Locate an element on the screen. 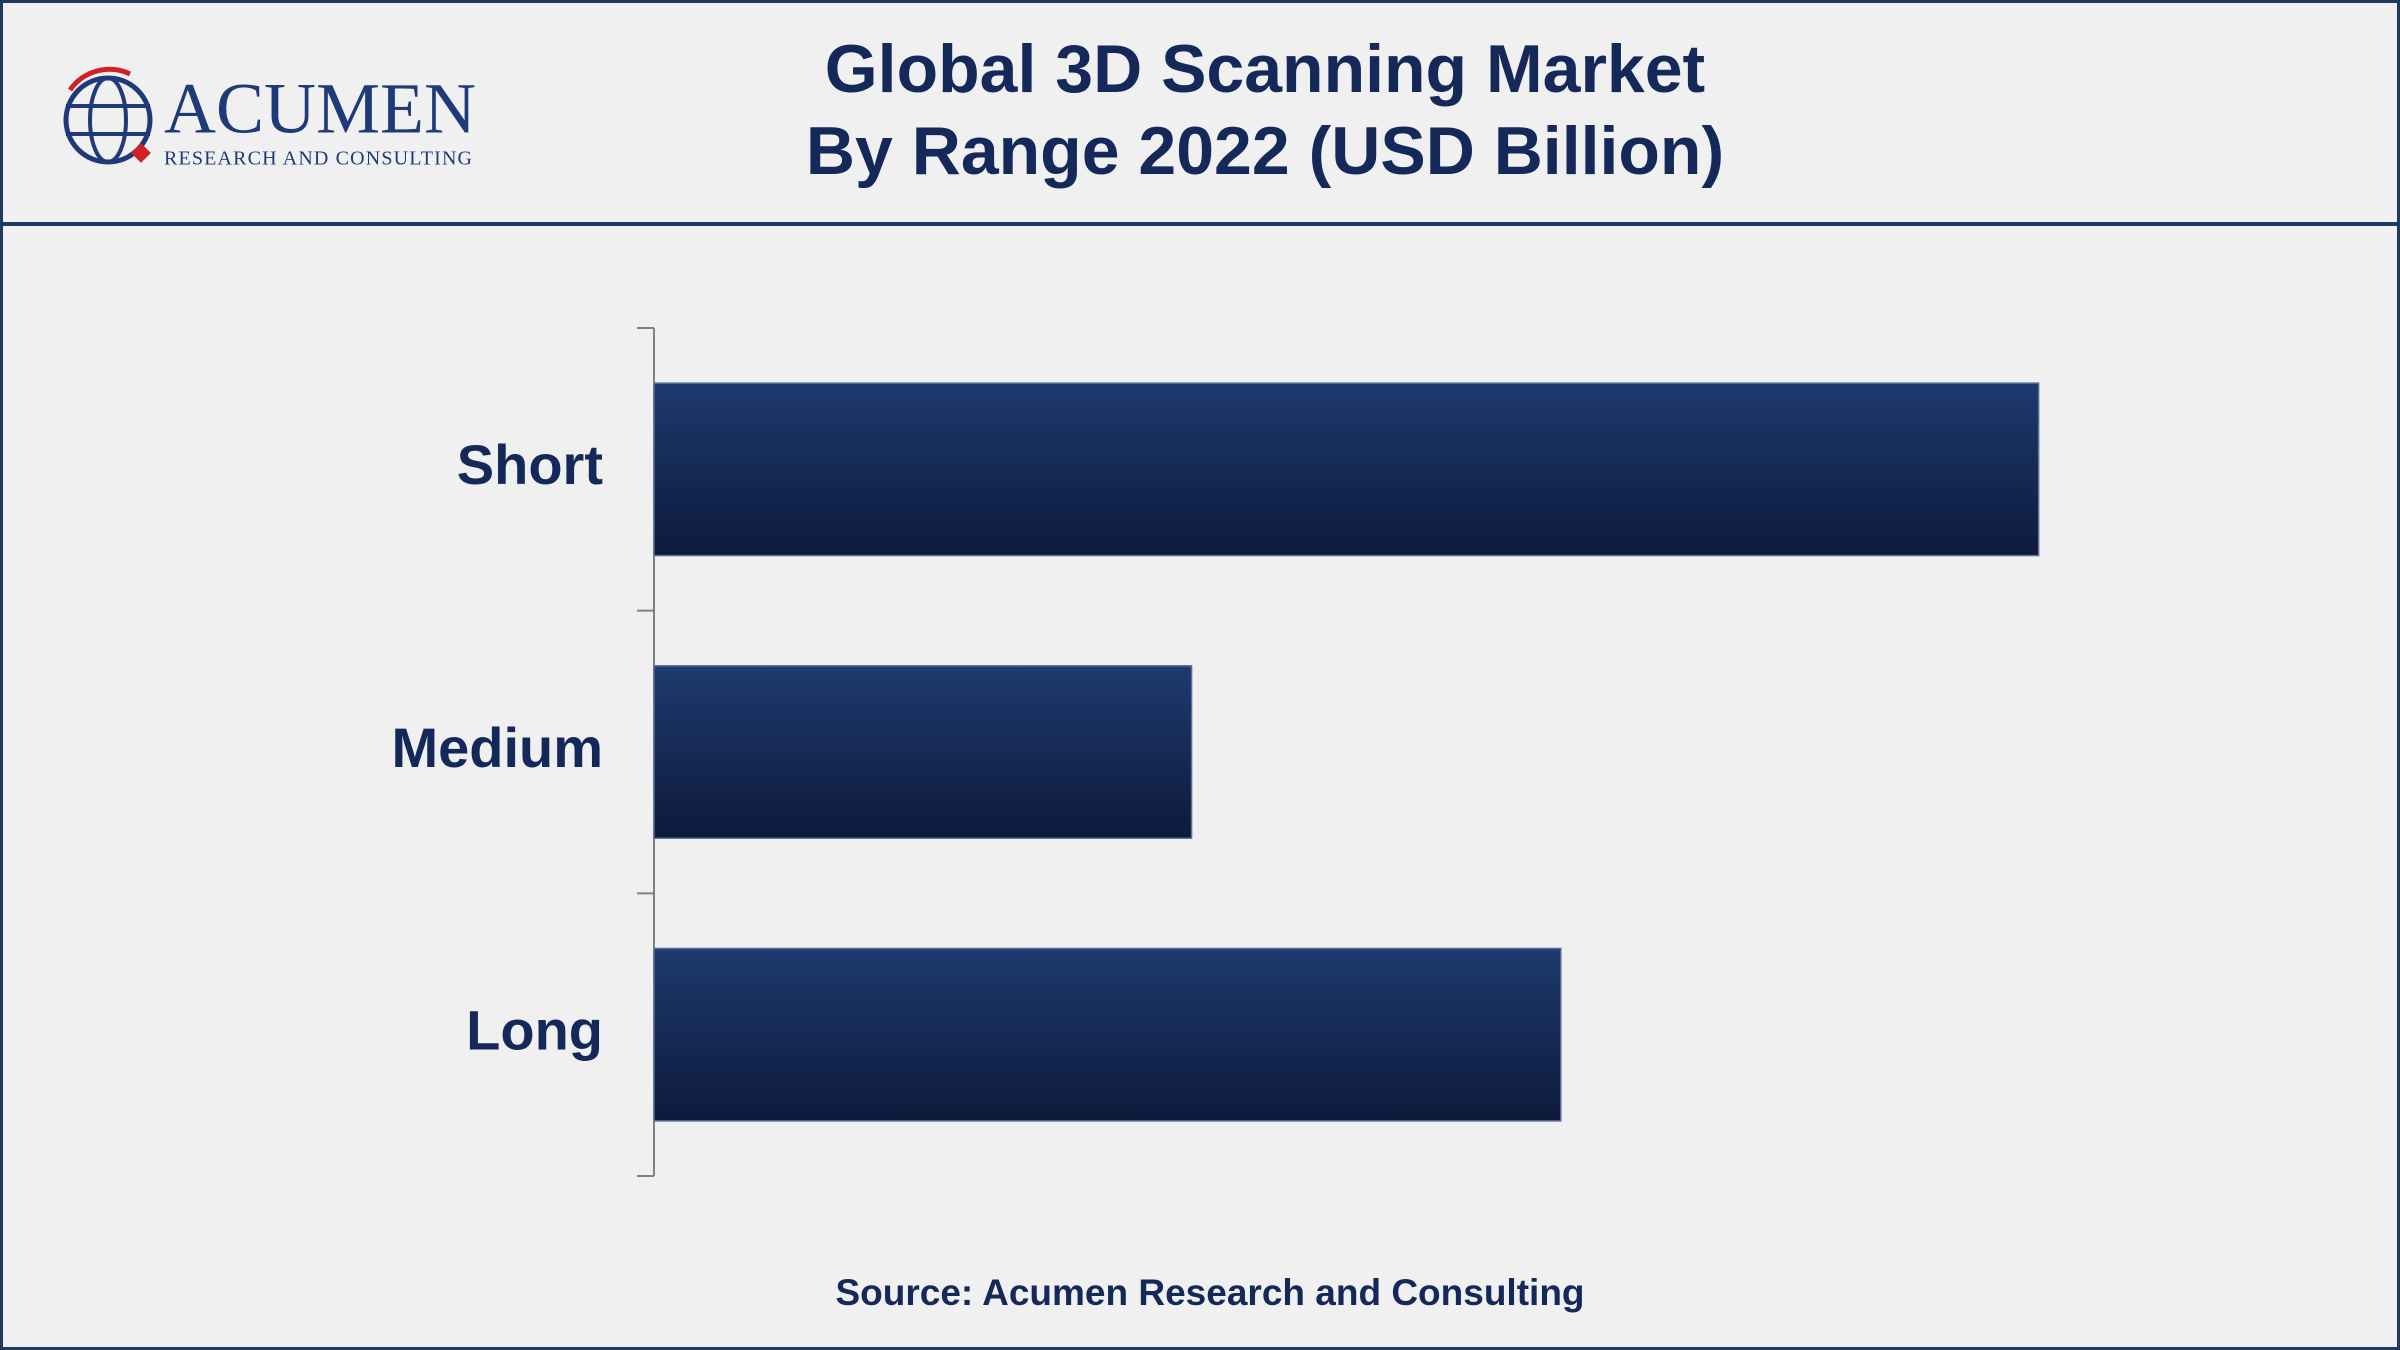  logo-name: ACUMEN is located at coordinates (320, 109).